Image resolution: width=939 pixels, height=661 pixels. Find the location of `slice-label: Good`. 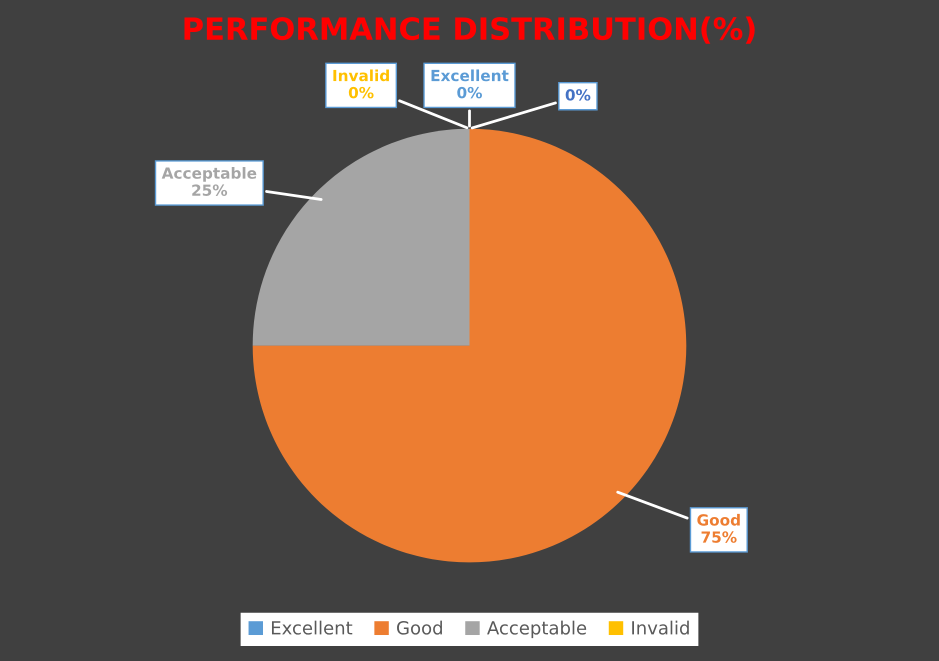

slice-label: Good is located at coordinates (718, 520).